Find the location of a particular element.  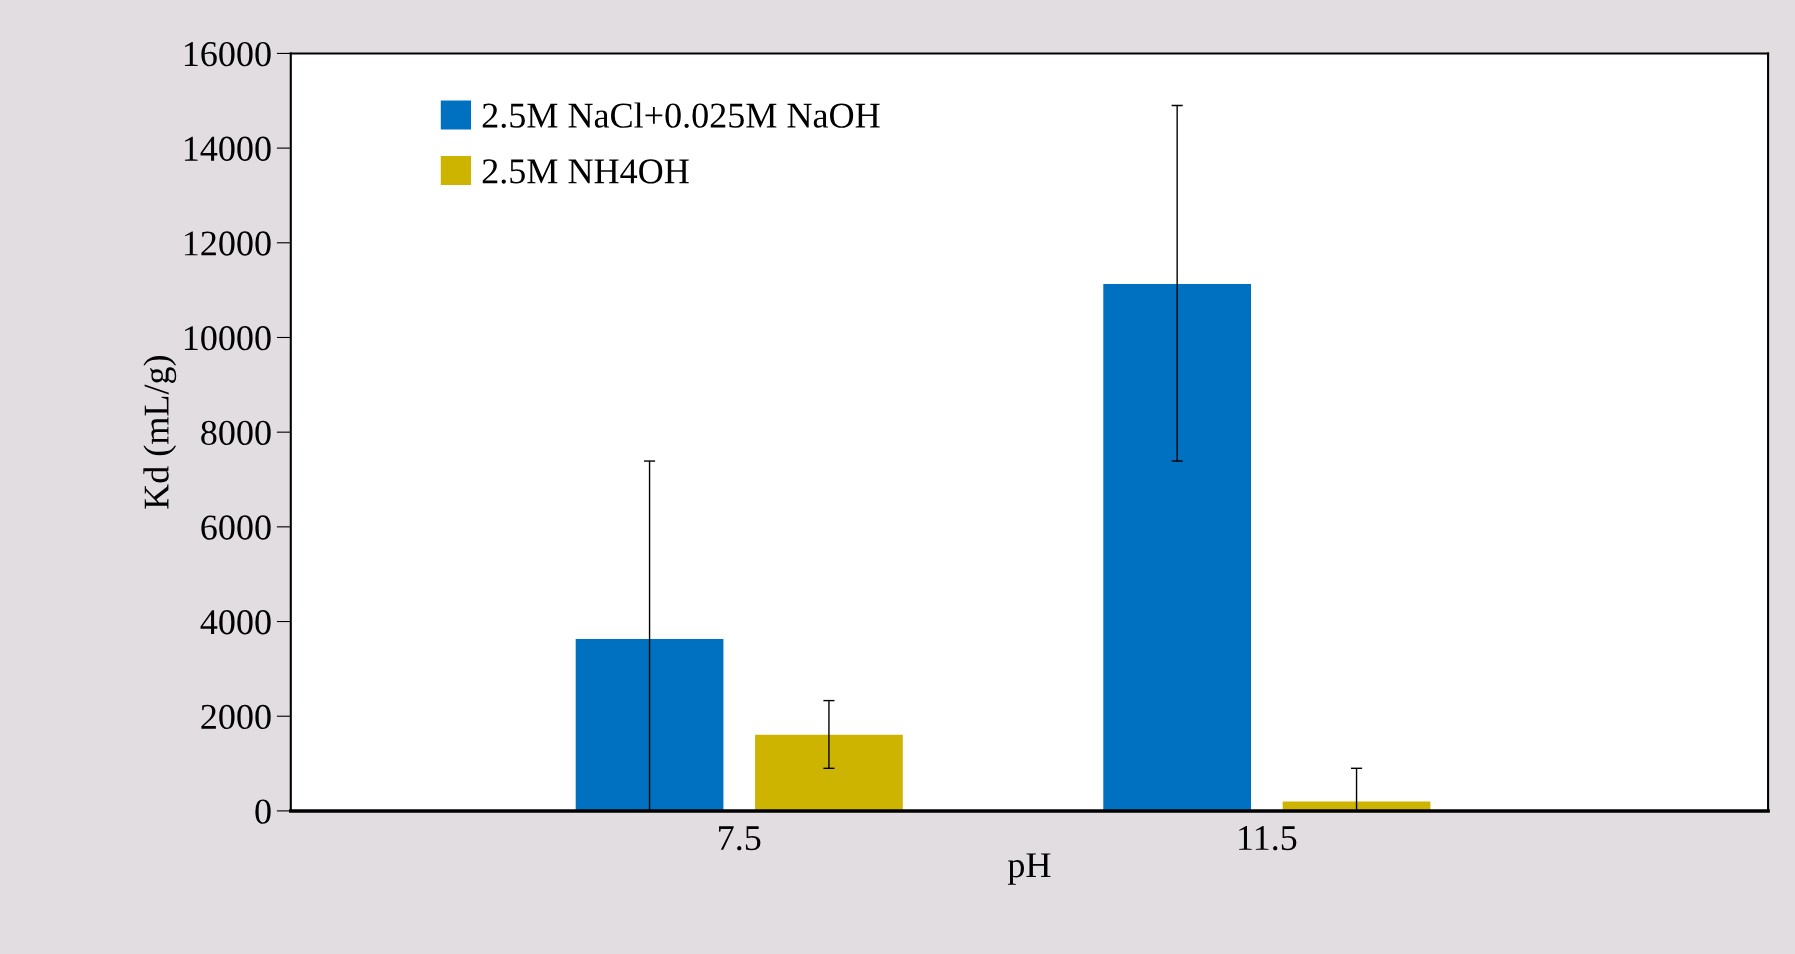

y-tick-label: 12000 is located at coordinates (227, 243).